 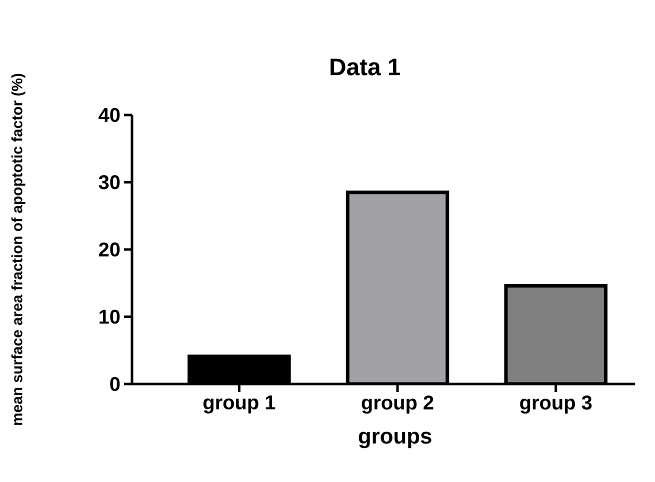 What do you see at coordinates (110, 317) in the screenshot?
I see `y-tick-label: 10` at bounding box center [110, 317].